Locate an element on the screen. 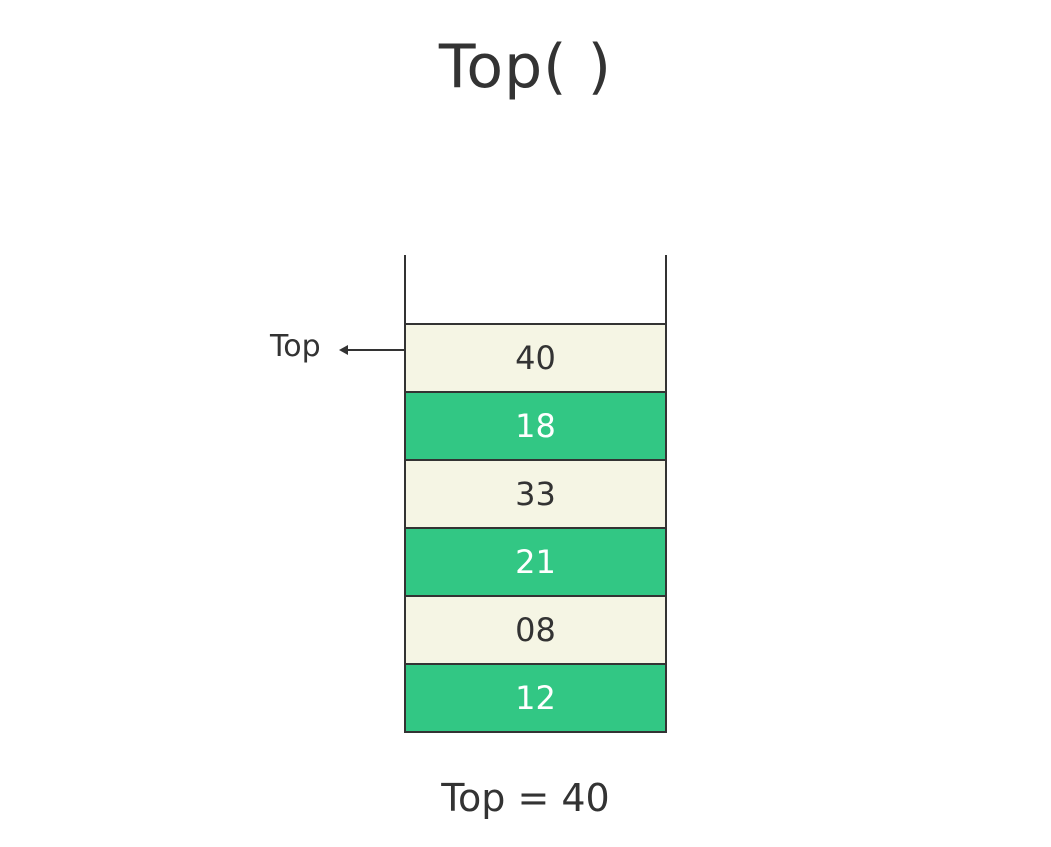 The image size is (1051, 847). stack-left-wall is located at coordinates (405, 290).